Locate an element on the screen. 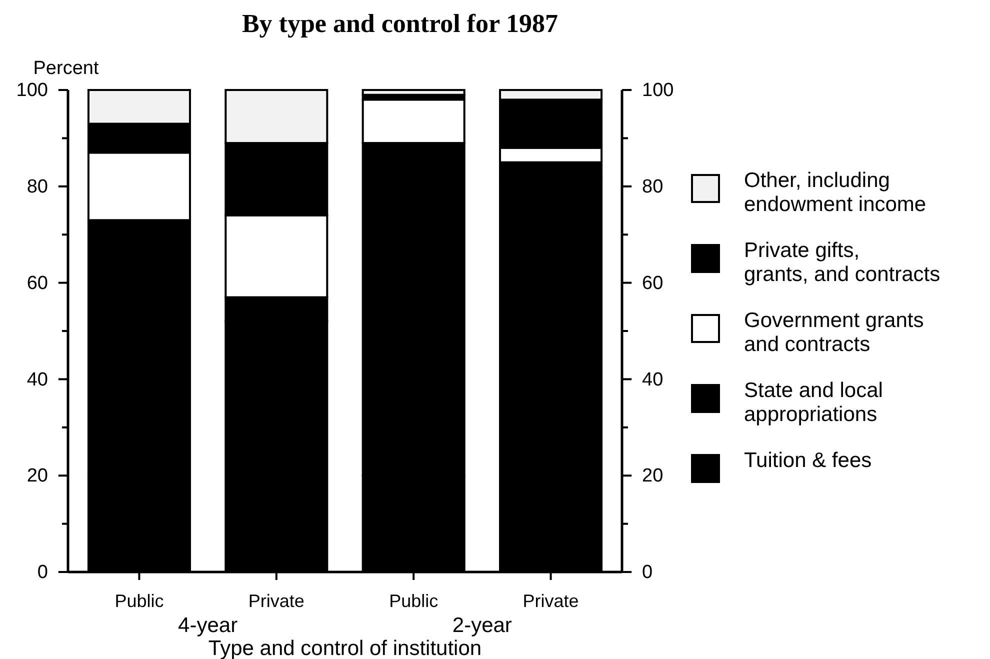 The height and width of the screenshot is (659, 990). y-axis-title: Percent is located at coordinates (66, 68).